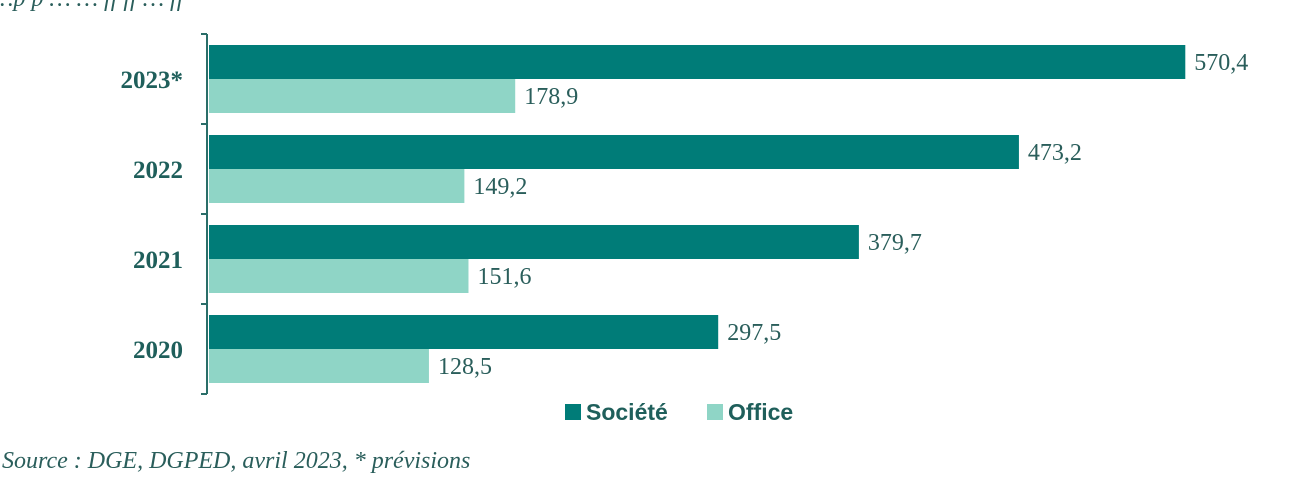 This screenshot has height=490, width=1292. I want to click on value-label: 178,9, so click(551, 97).